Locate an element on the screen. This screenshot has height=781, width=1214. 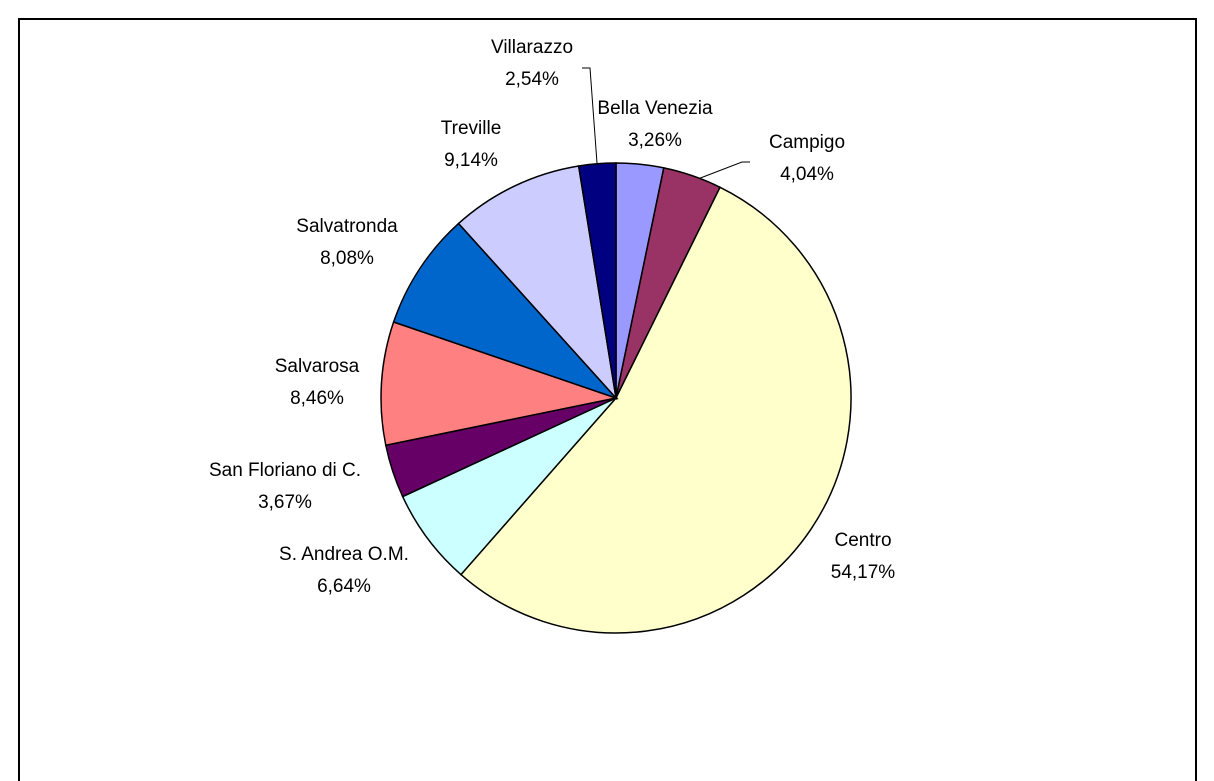
slice-value-label: 6,64% is located at coordinates (344, 586).